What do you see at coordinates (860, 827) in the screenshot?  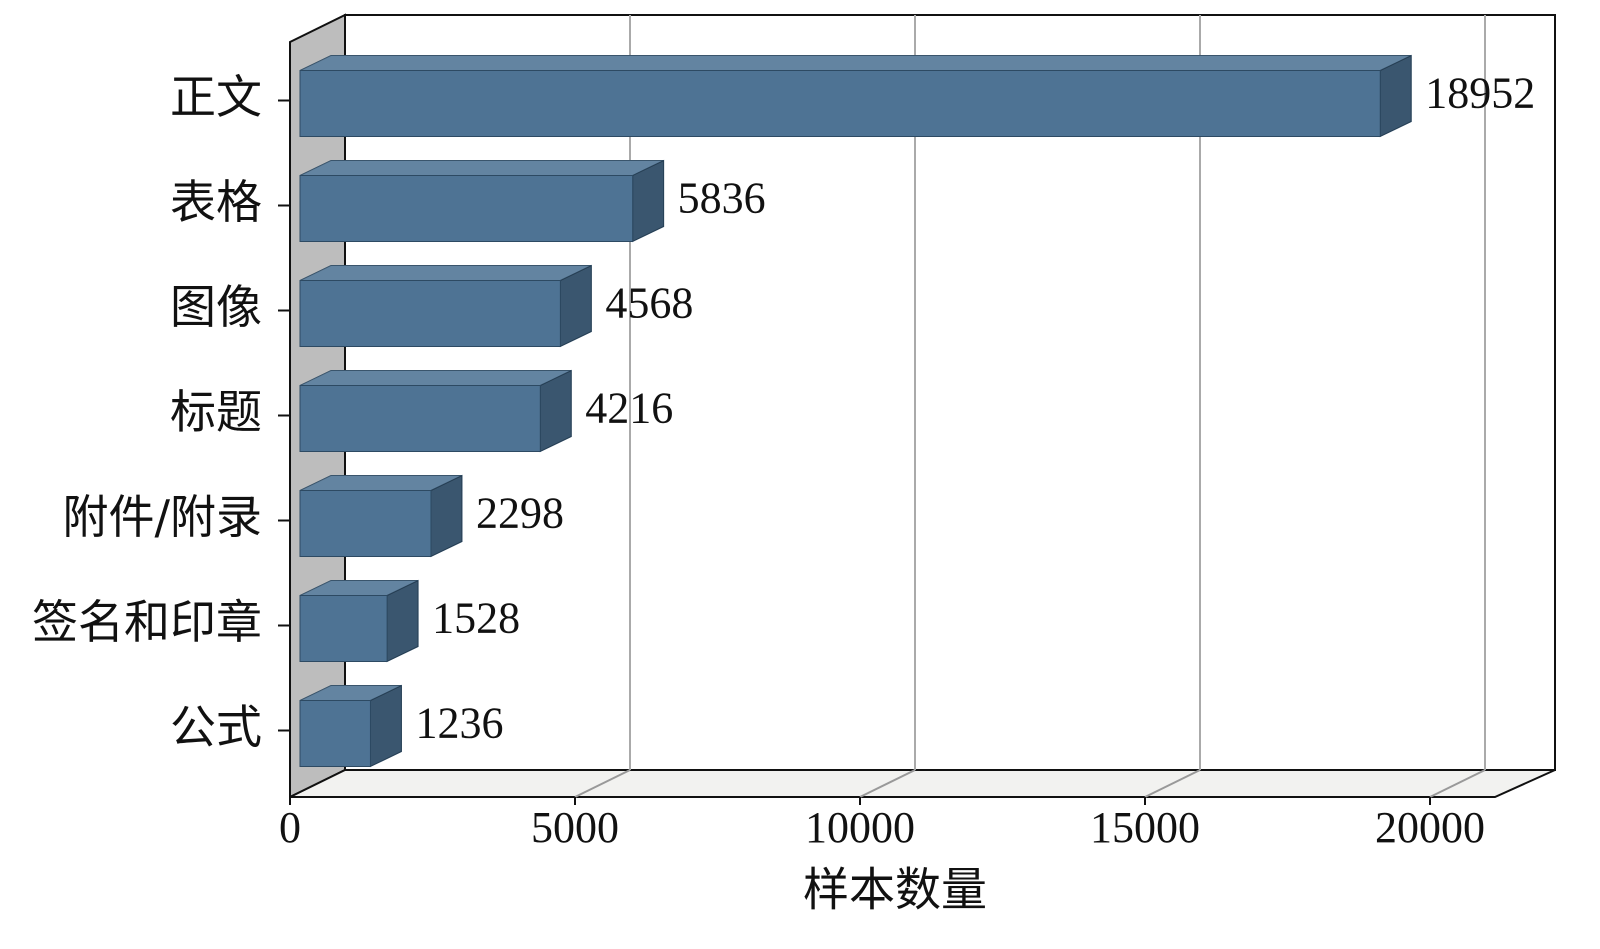 I see `x-tick-label: 10000` at bounding box center [860, 827].